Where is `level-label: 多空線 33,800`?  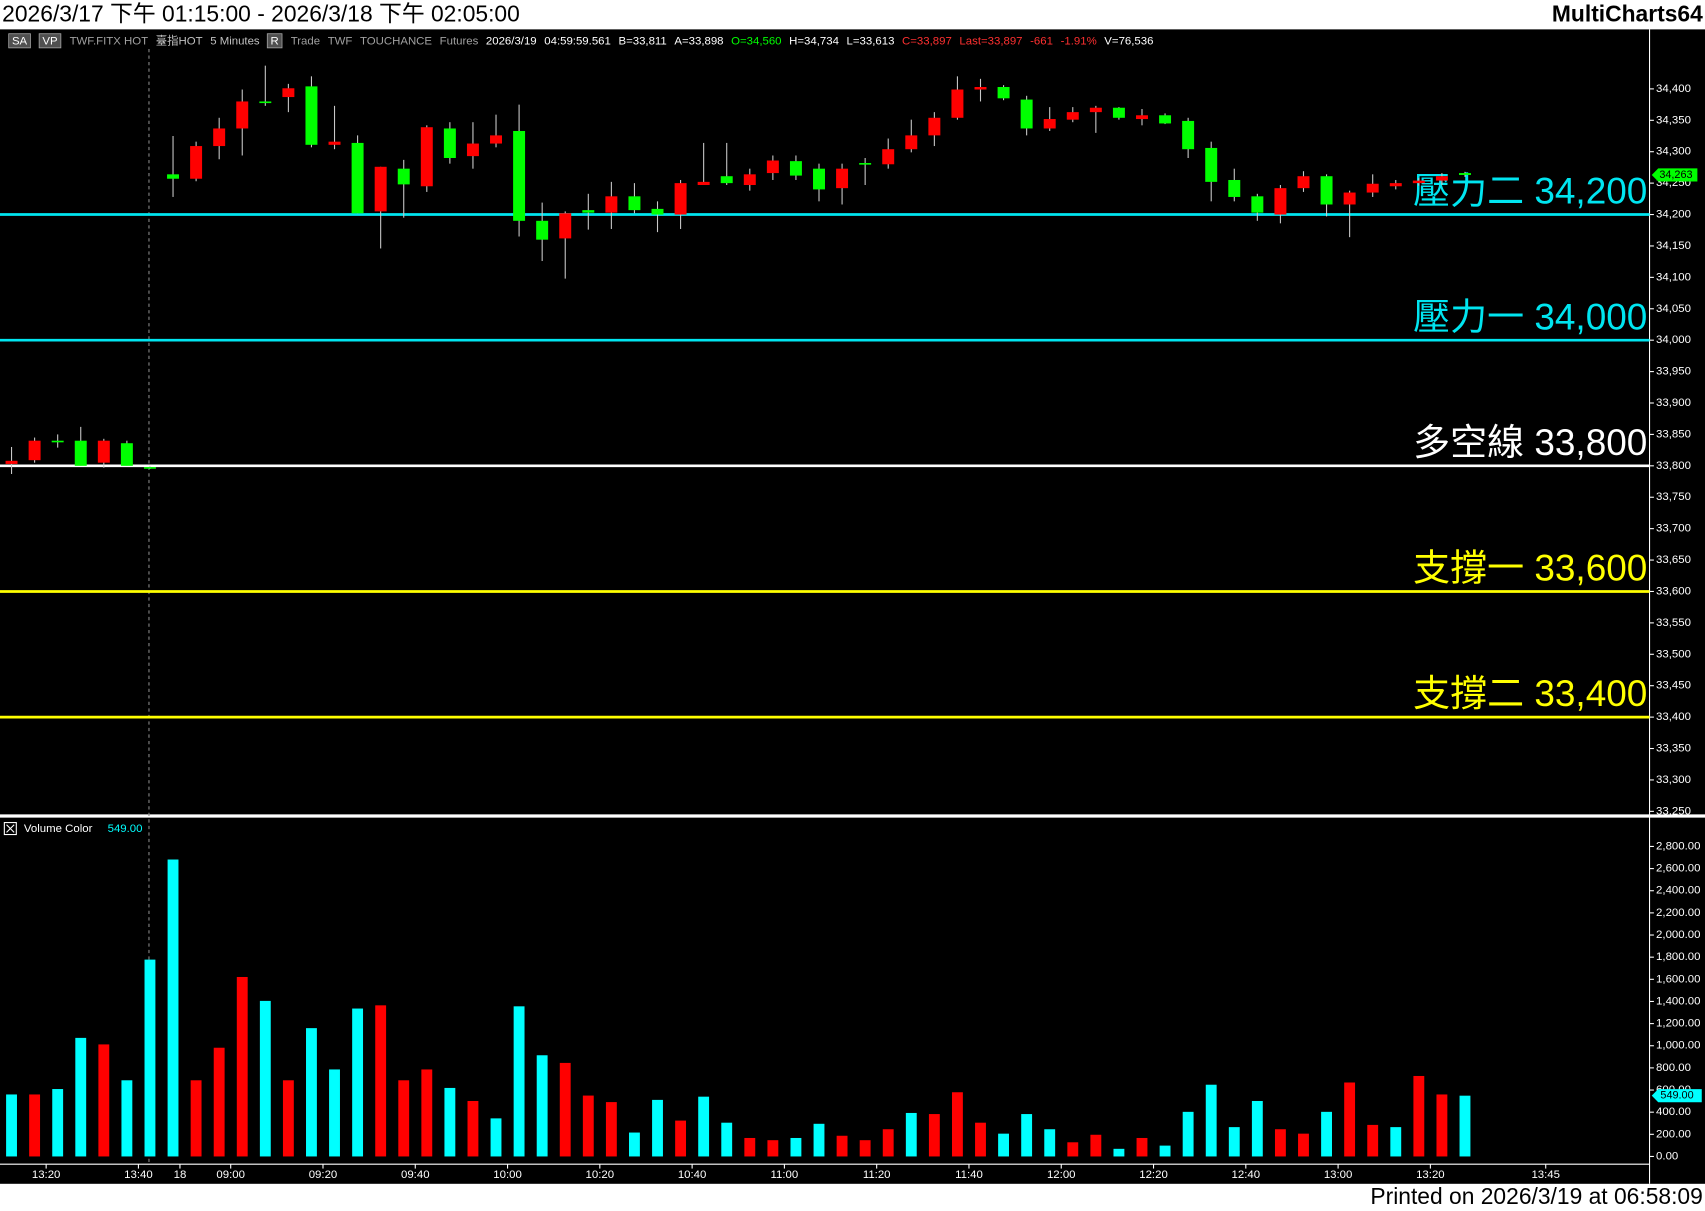 level-label: 多空線 33,800 is located at coordinates (1530, 442).